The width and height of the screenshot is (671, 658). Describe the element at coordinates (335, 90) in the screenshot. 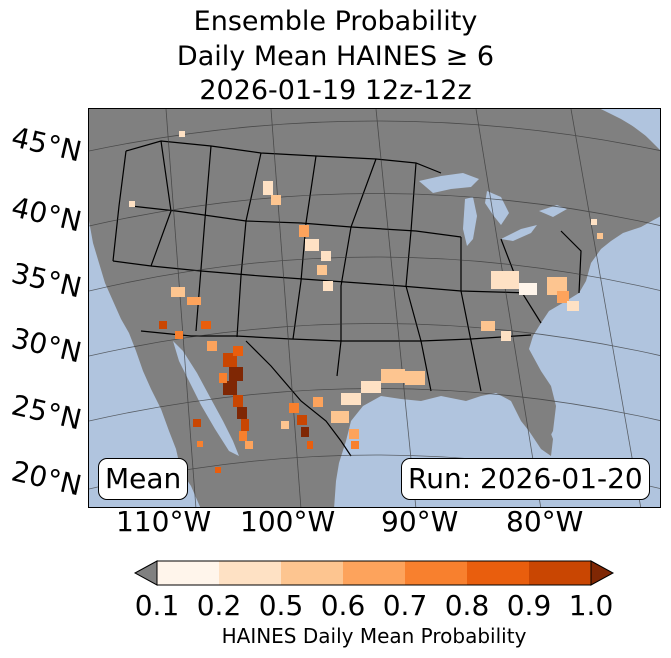

I see `title-line-3: 2026-01-19 12z-12z` at that location.